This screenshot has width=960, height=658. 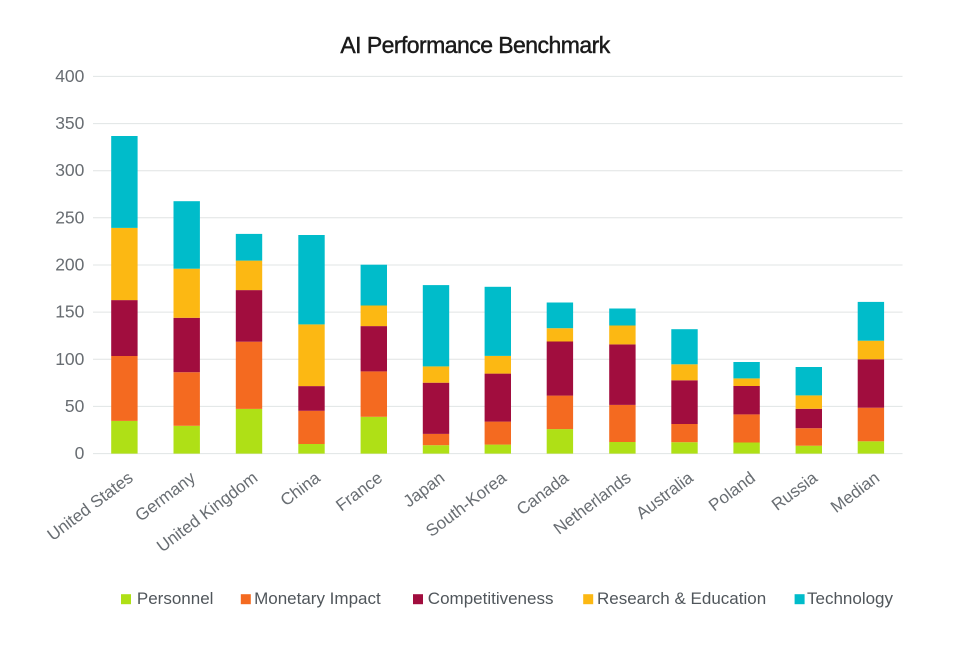 What do you see at coordinates (69, 265) in the screenshot?
I see `svg-text: 200` at bounding box center [69, 265].